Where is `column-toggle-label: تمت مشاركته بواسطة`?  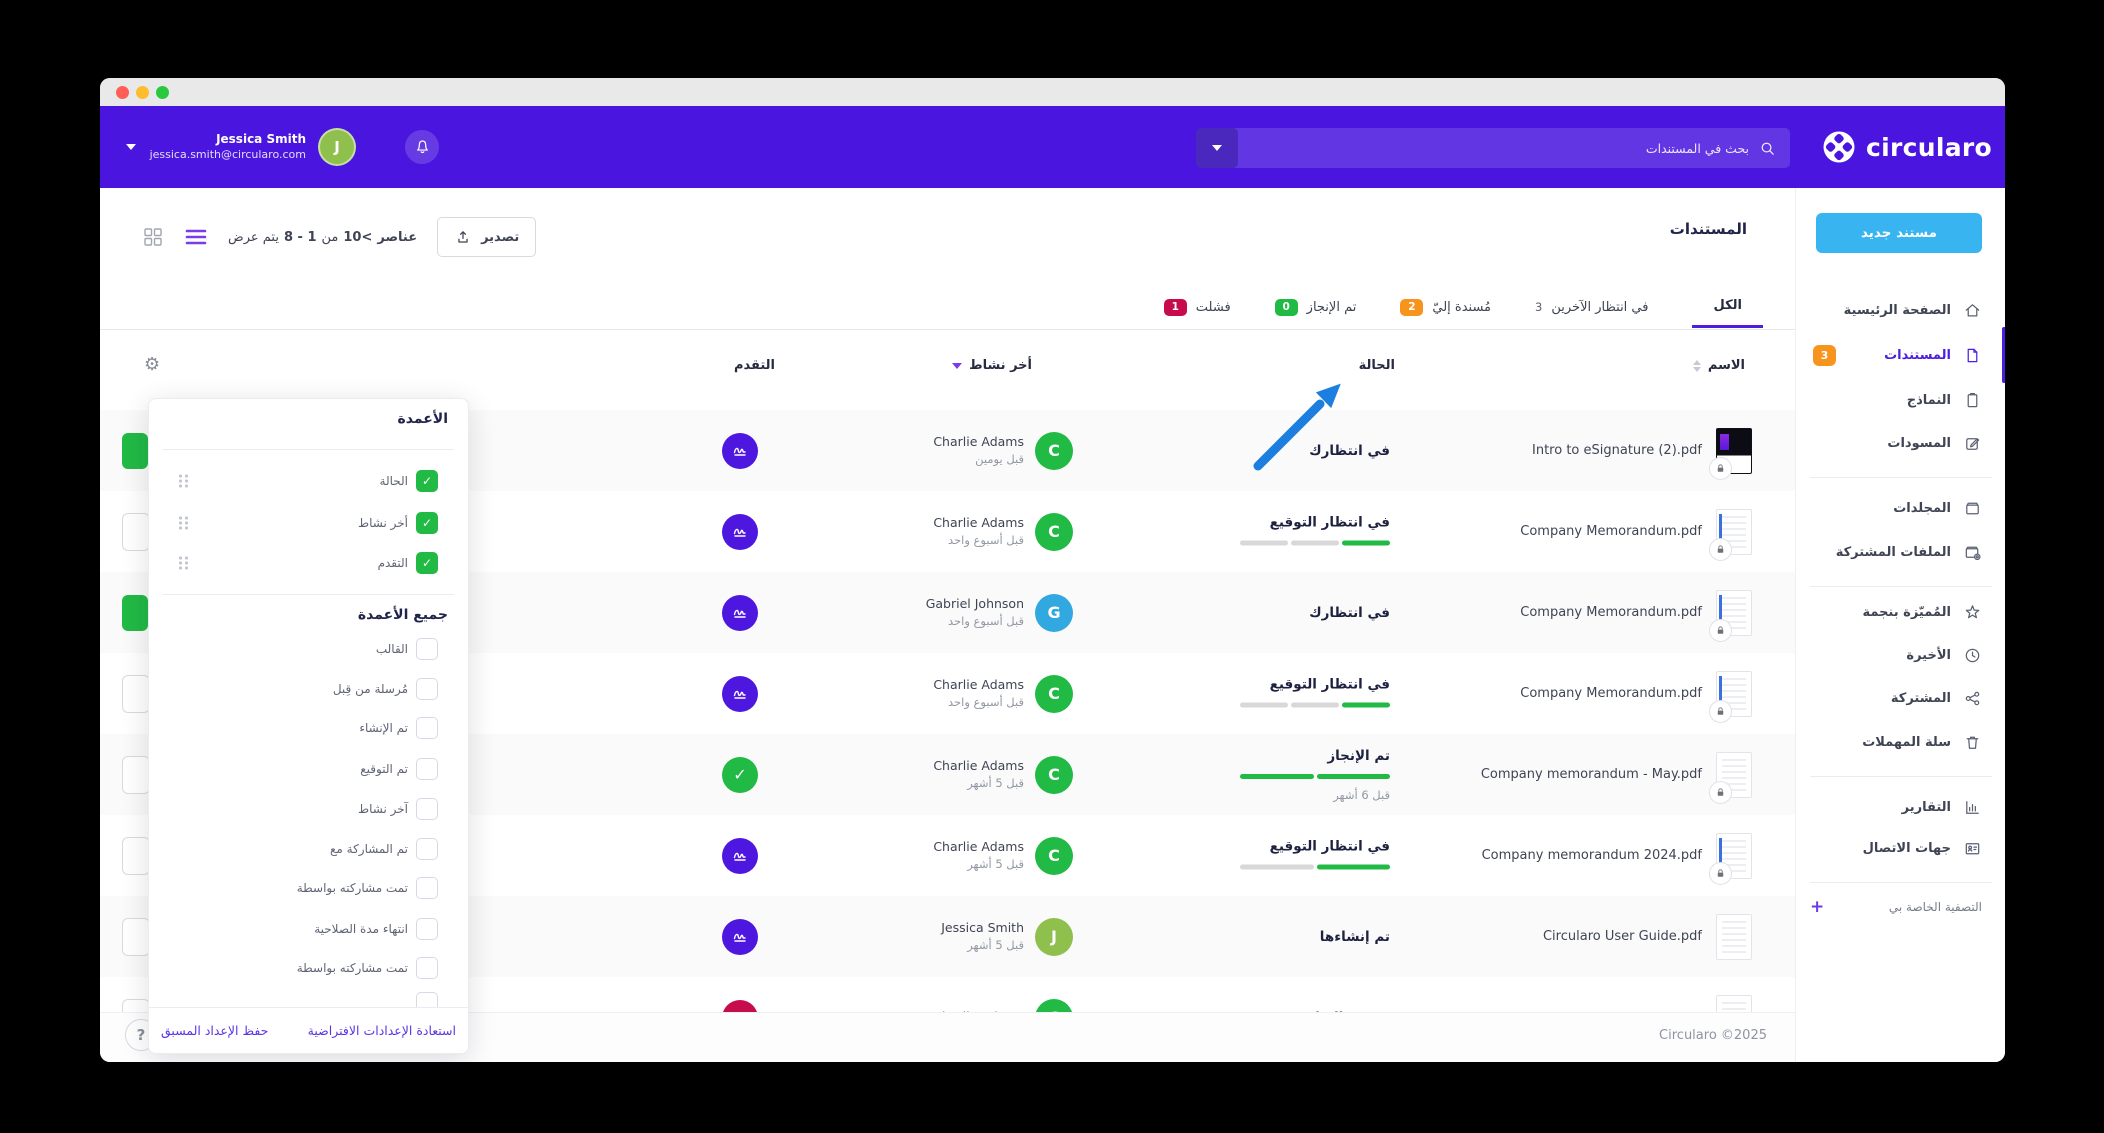
column-toggle-label: تمت مشاركته بواسطة is located at coordinates (352, 888).